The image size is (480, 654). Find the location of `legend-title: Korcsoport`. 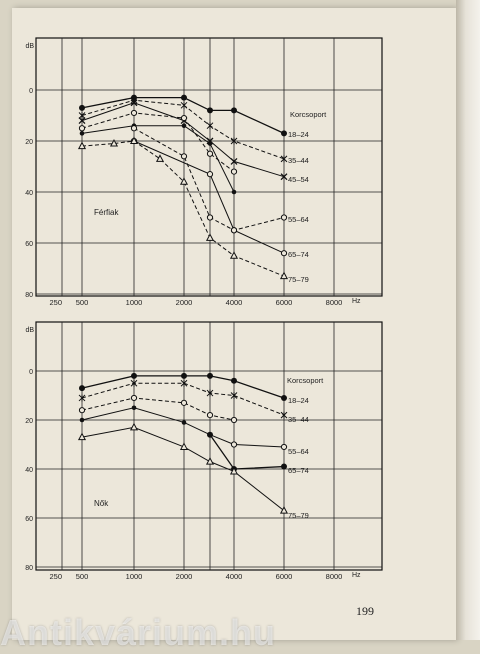

legend-title: Korcsoport is located at coordinates (308, 114).